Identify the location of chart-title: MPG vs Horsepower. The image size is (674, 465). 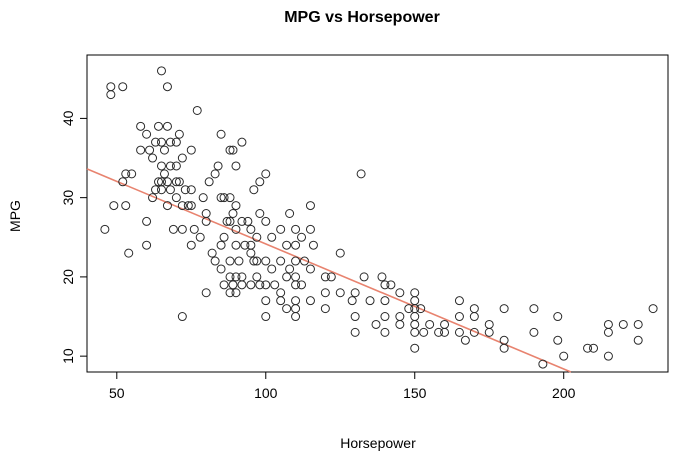
(362, 17).